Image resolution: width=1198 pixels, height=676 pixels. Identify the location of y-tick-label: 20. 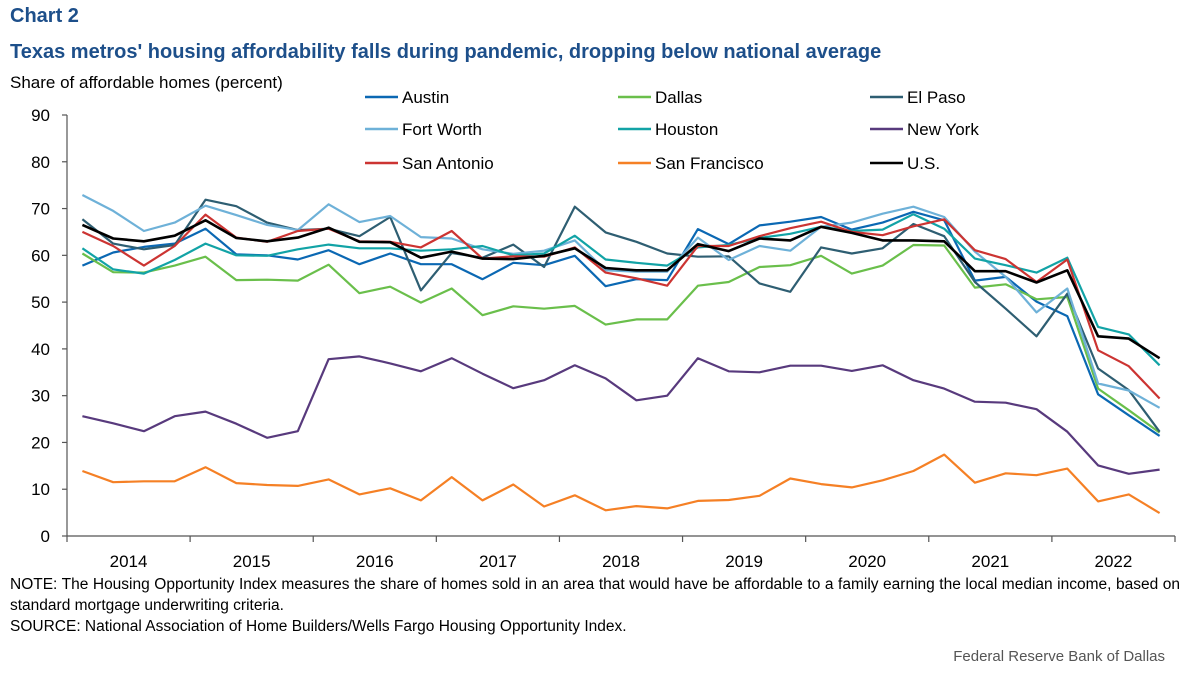
(40, 442).